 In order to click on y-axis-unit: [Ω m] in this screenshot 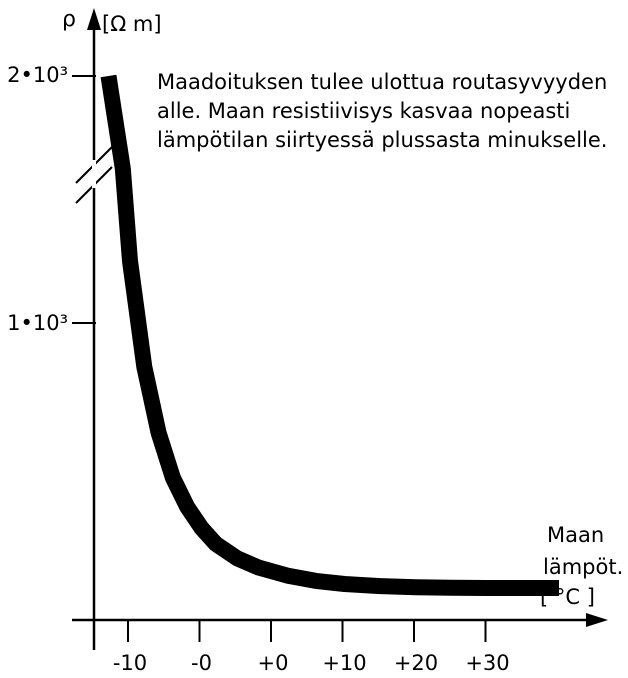, I will do `click(132, 24)`.